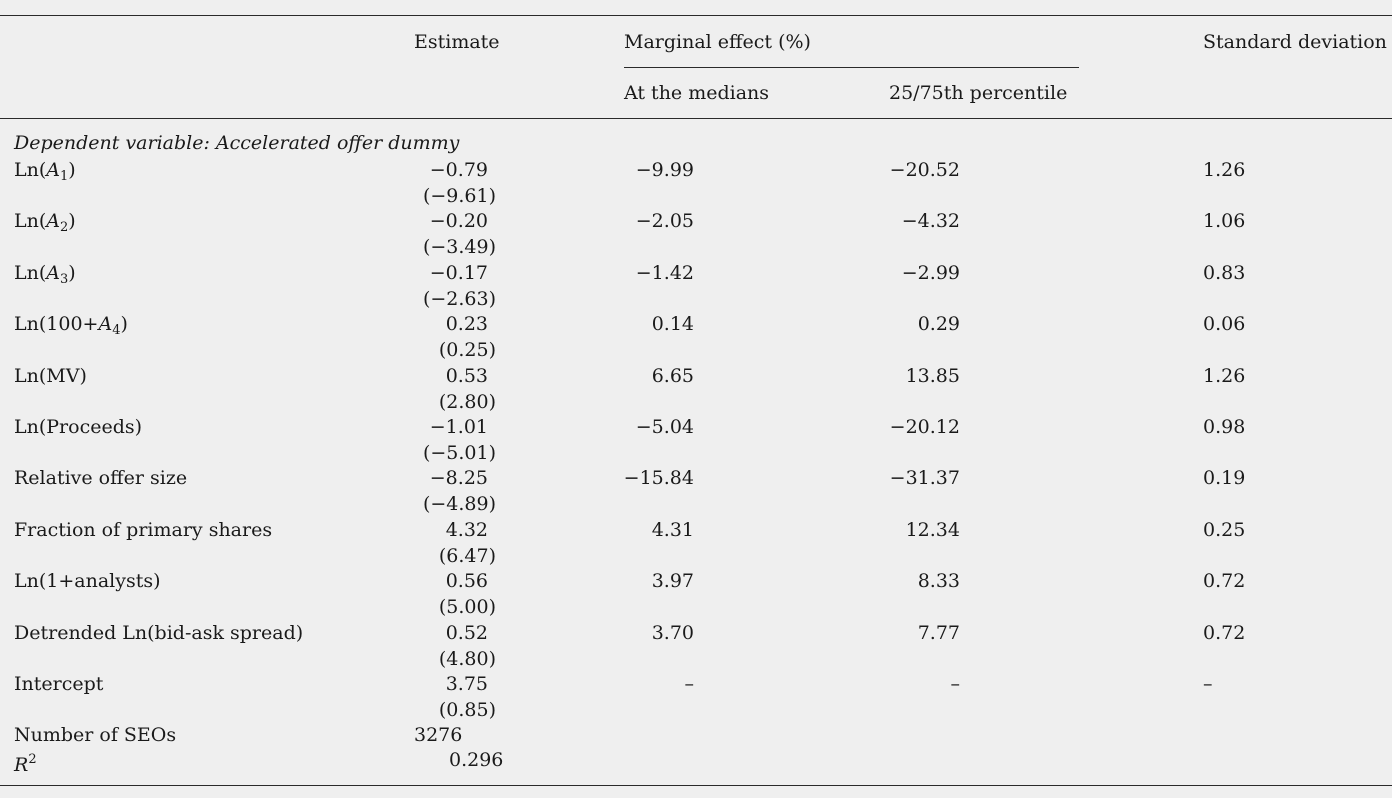 This screenshot has width=1392, height=798. What do you see at coordinates (672, 632) in the screenshot?
I see `marginal-median-cell: 3.70` at bounding box center [672, 632].